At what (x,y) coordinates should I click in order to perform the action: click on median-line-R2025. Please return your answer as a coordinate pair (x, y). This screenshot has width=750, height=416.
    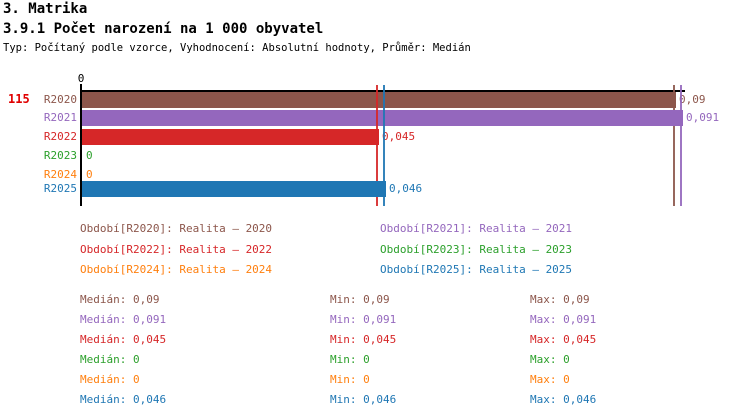
    Looking at the image, I should click on (384, 145).